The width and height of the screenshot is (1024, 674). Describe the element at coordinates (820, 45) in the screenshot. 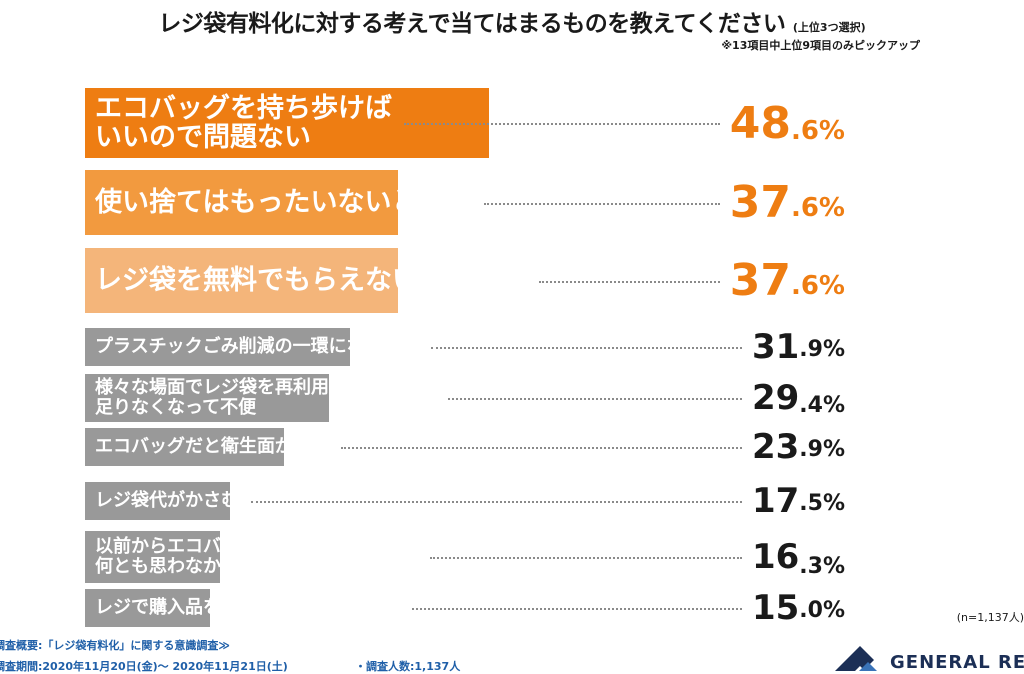

I see `chart-subnote: ※13項目中上位9項目のみピックアップ` at that location.